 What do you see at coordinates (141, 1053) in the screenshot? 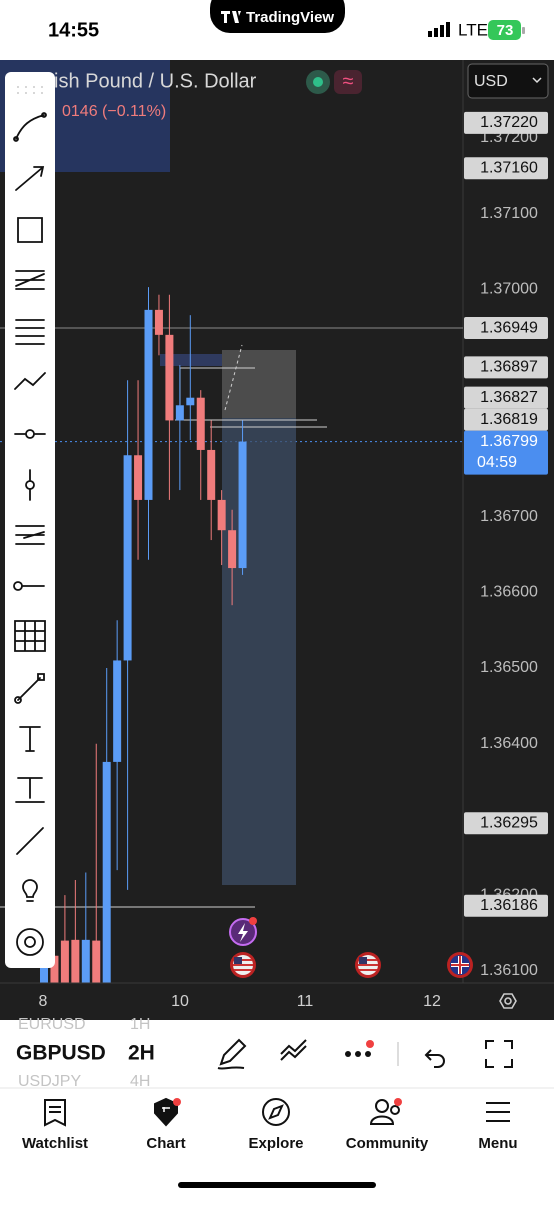
I see `interval: 2H` at bounding box center [141, 1053].